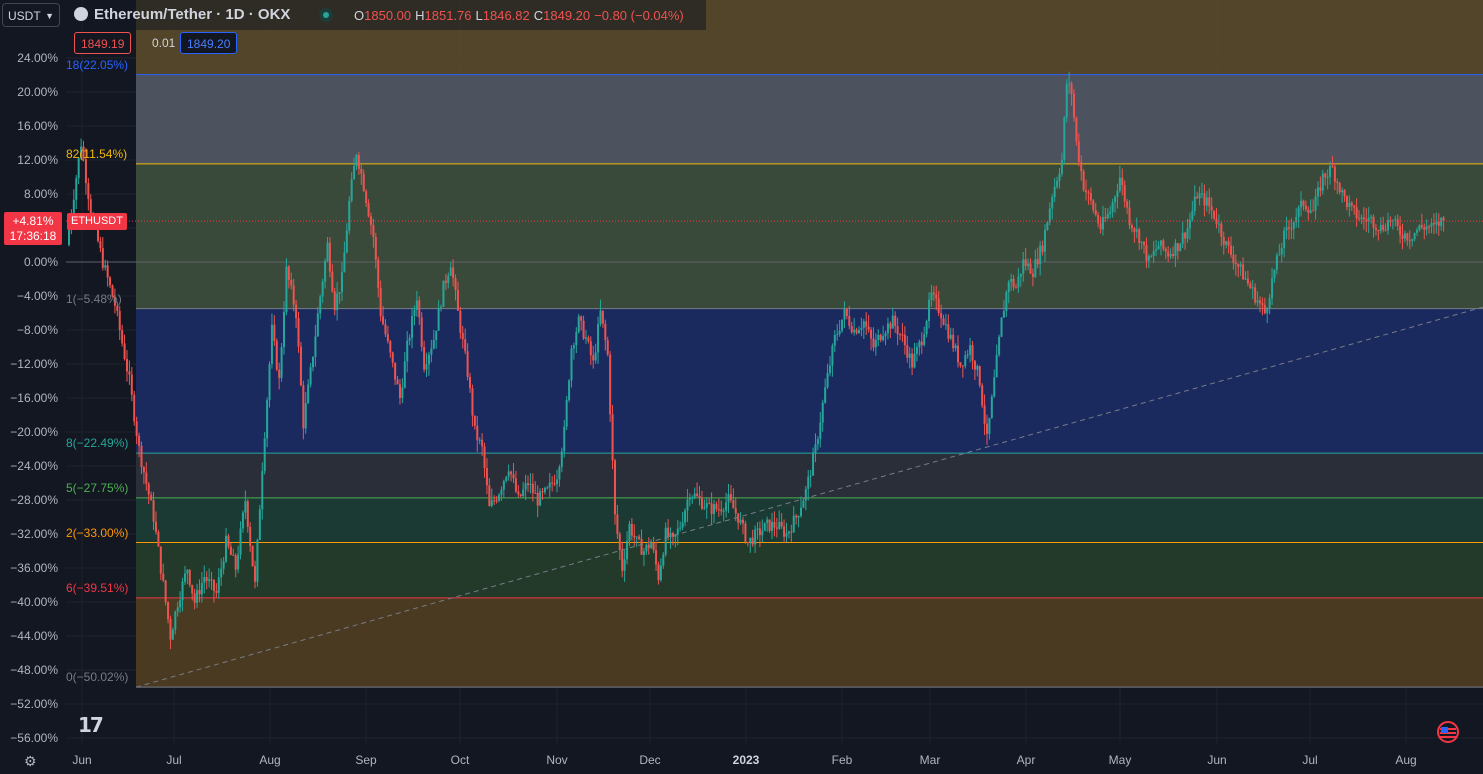 This screenshot has height=774, width=1483. I want to click on fib-level-label: 8(−22.49%), so click(97, 443).